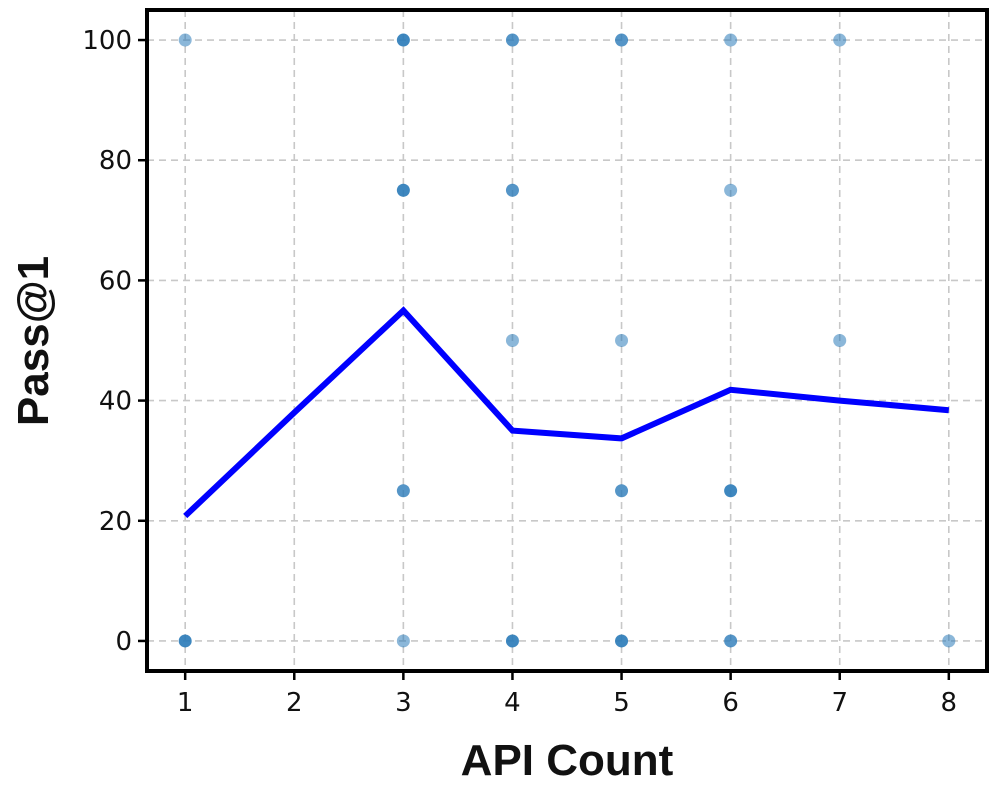  Describe the element at coordinates (839, 703) in the screenshot. I see `x-tick-label: 7` at that location.